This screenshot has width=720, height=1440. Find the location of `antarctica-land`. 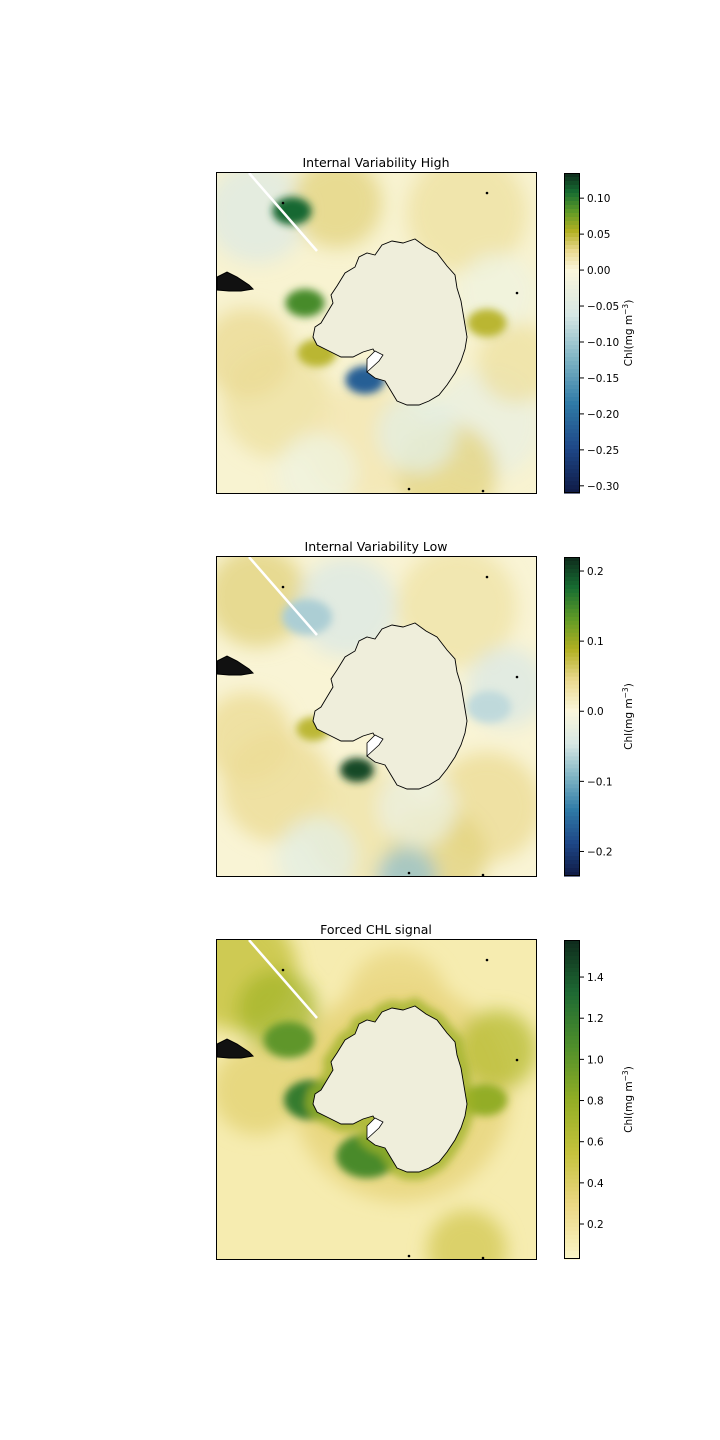

antarctica-land is located at coordinates (390, 1089).